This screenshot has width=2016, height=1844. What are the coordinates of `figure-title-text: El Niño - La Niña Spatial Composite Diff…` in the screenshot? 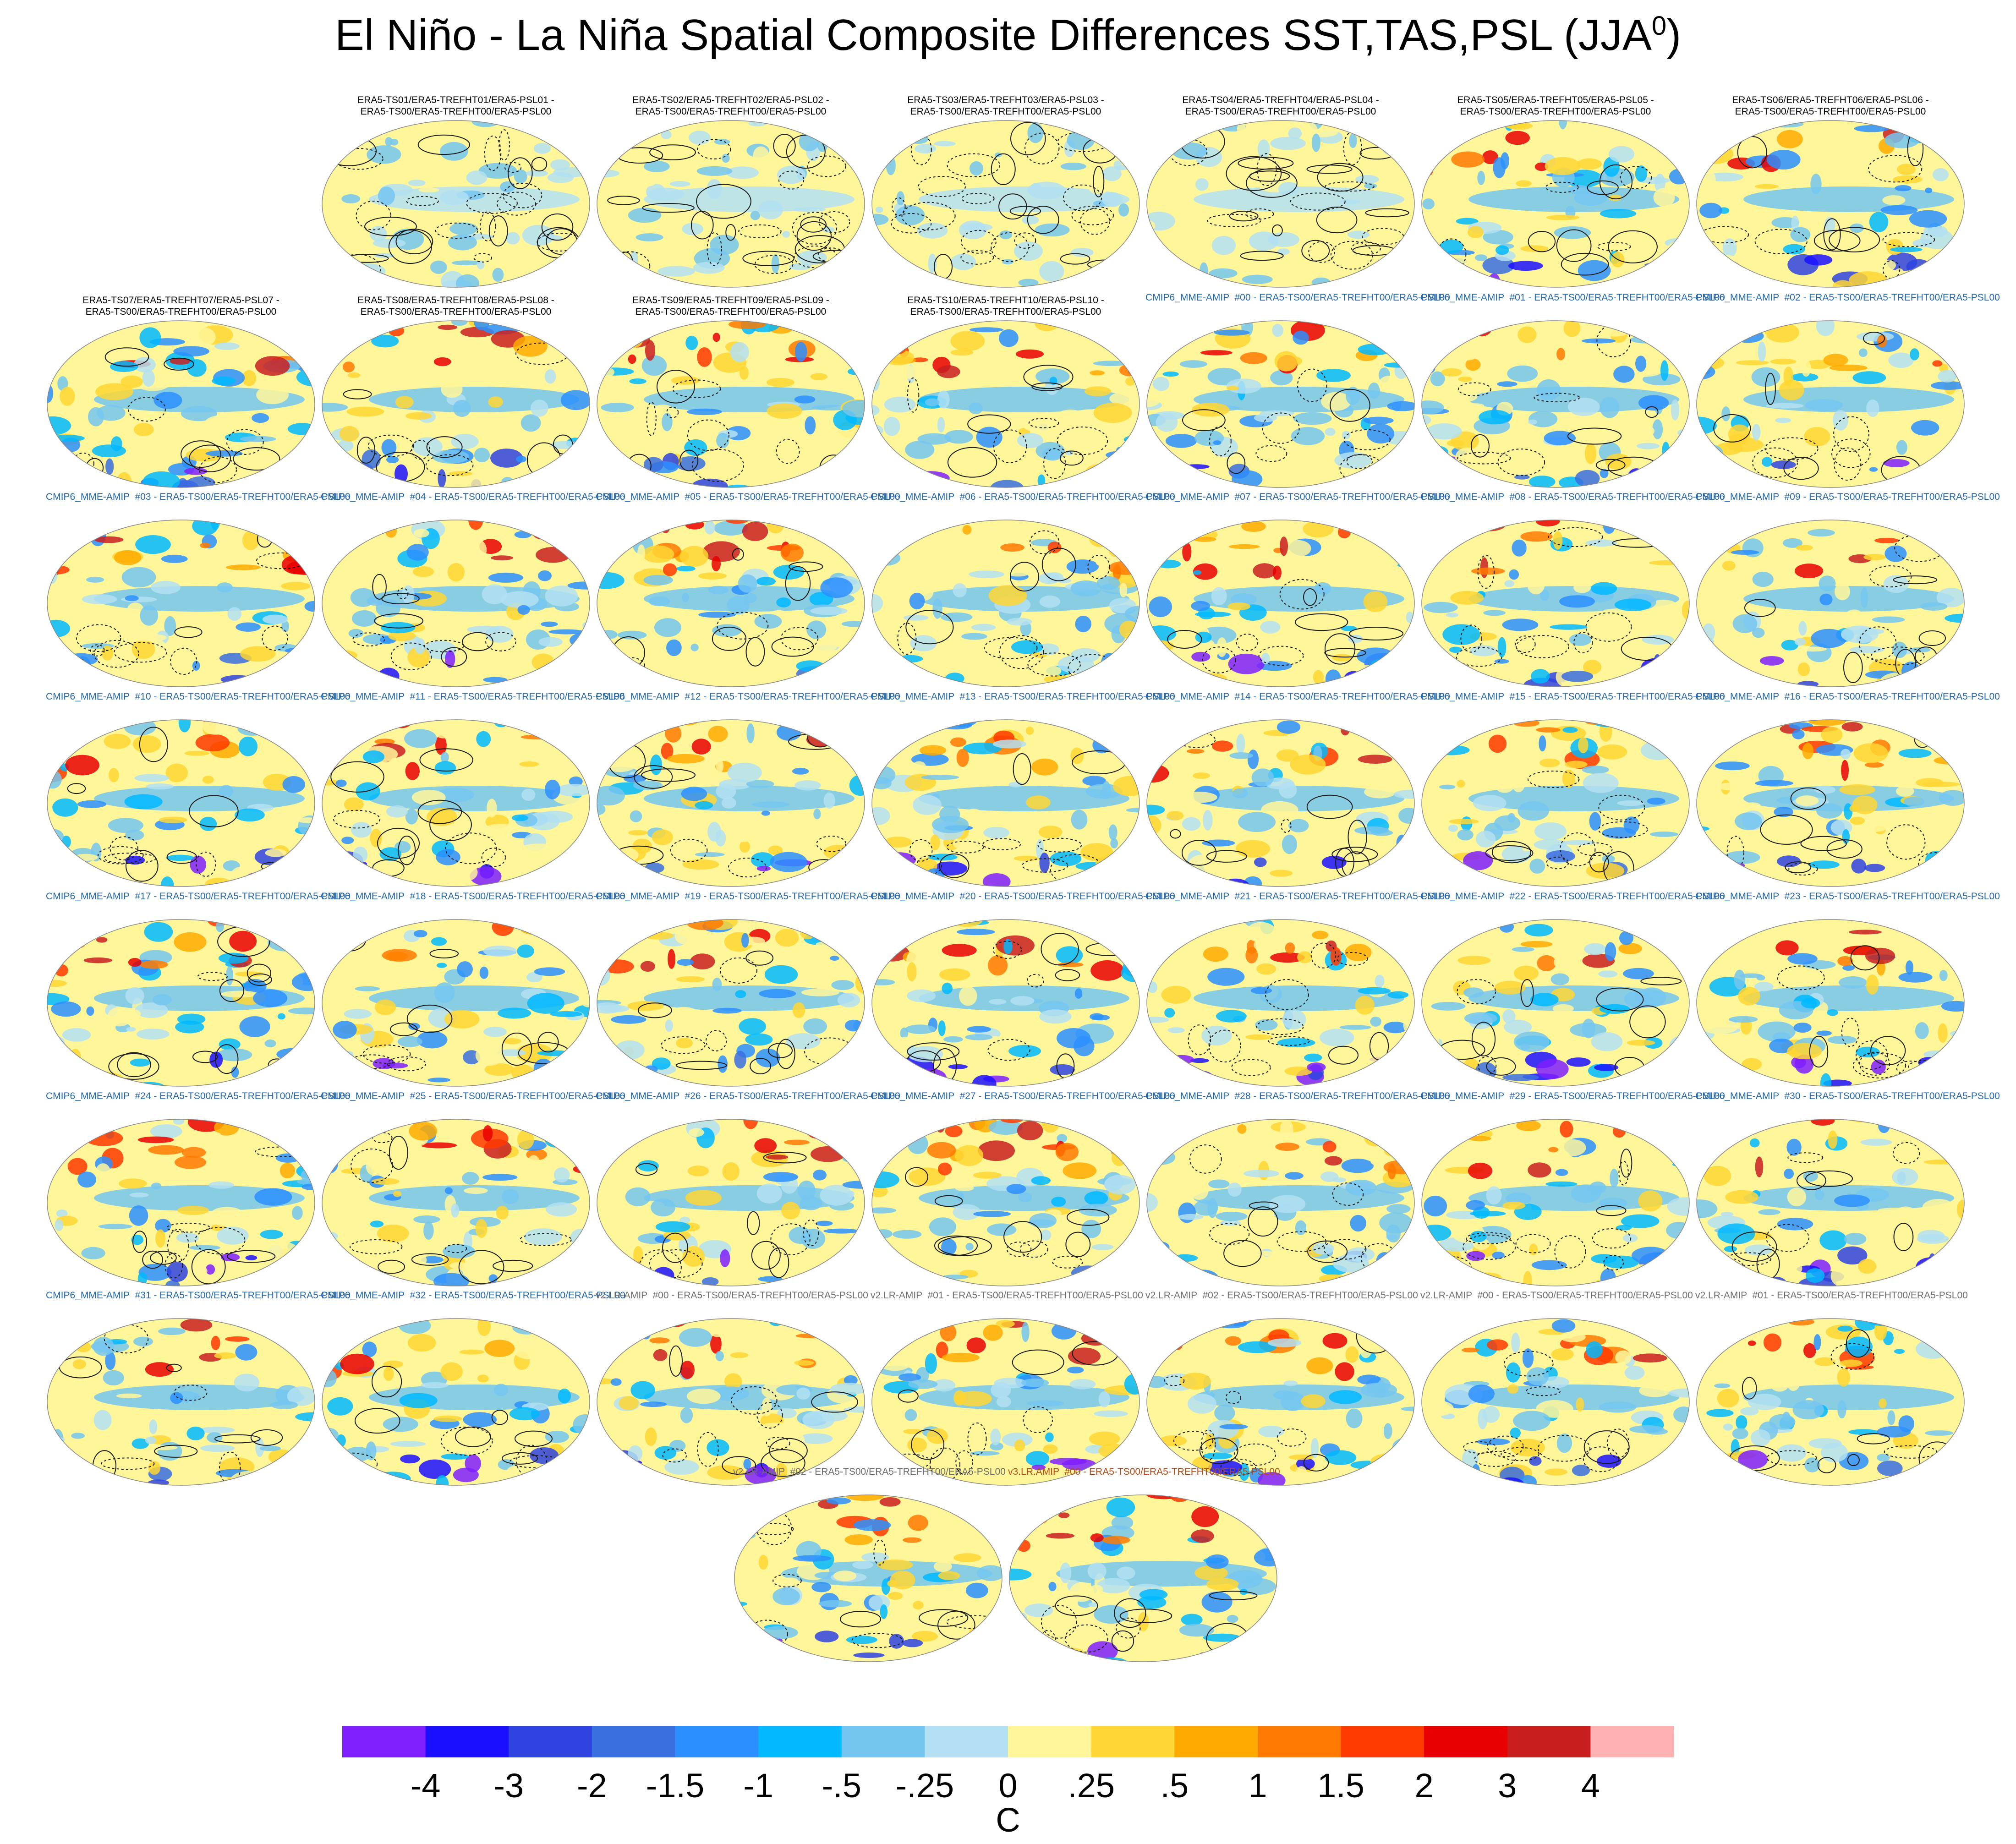 It's located at (993, 35).